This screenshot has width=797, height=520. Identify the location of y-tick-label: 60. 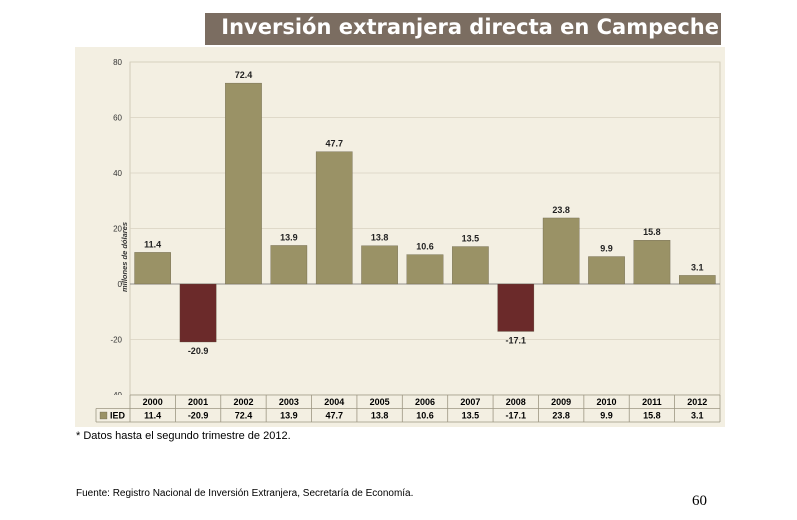
(117, 118).